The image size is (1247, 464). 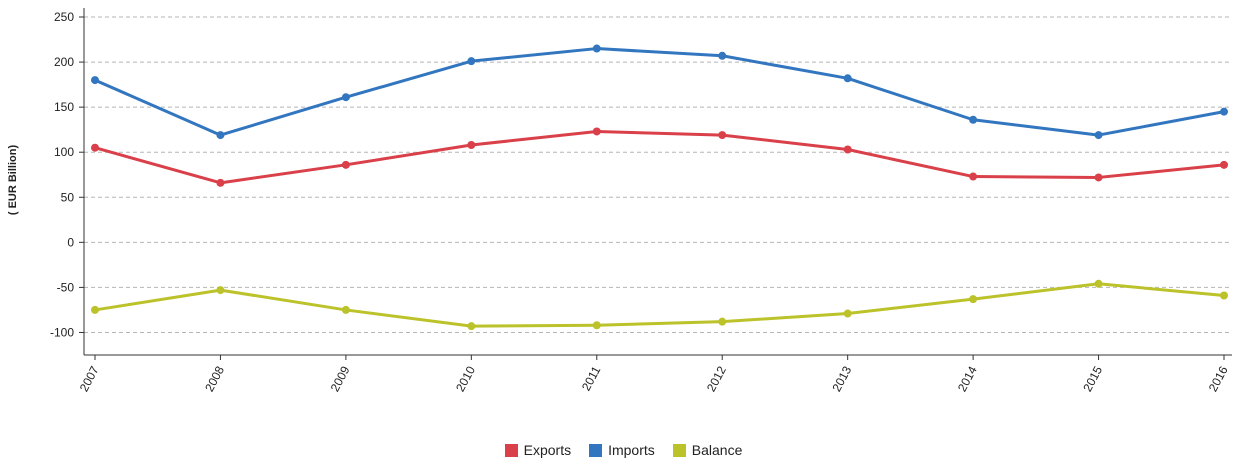 I want to click on y-tick-label: 200, so click(x=64, y=62).